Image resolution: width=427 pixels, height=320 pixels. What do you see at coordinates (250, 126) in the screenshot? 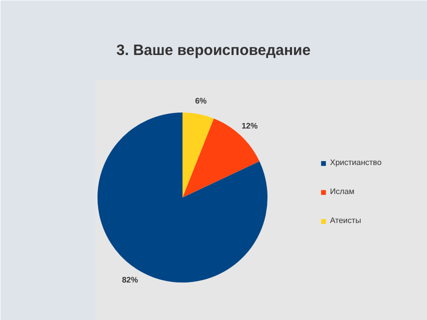
I see `data-label: 12%` at bounding box center [250, 126].